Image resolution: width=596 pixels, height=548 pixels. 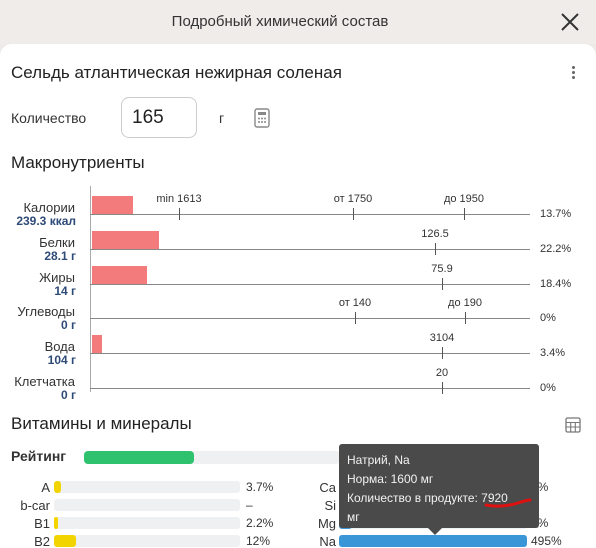 I want to click on macro-tick-label: от 140, so click(x=355, y=303).